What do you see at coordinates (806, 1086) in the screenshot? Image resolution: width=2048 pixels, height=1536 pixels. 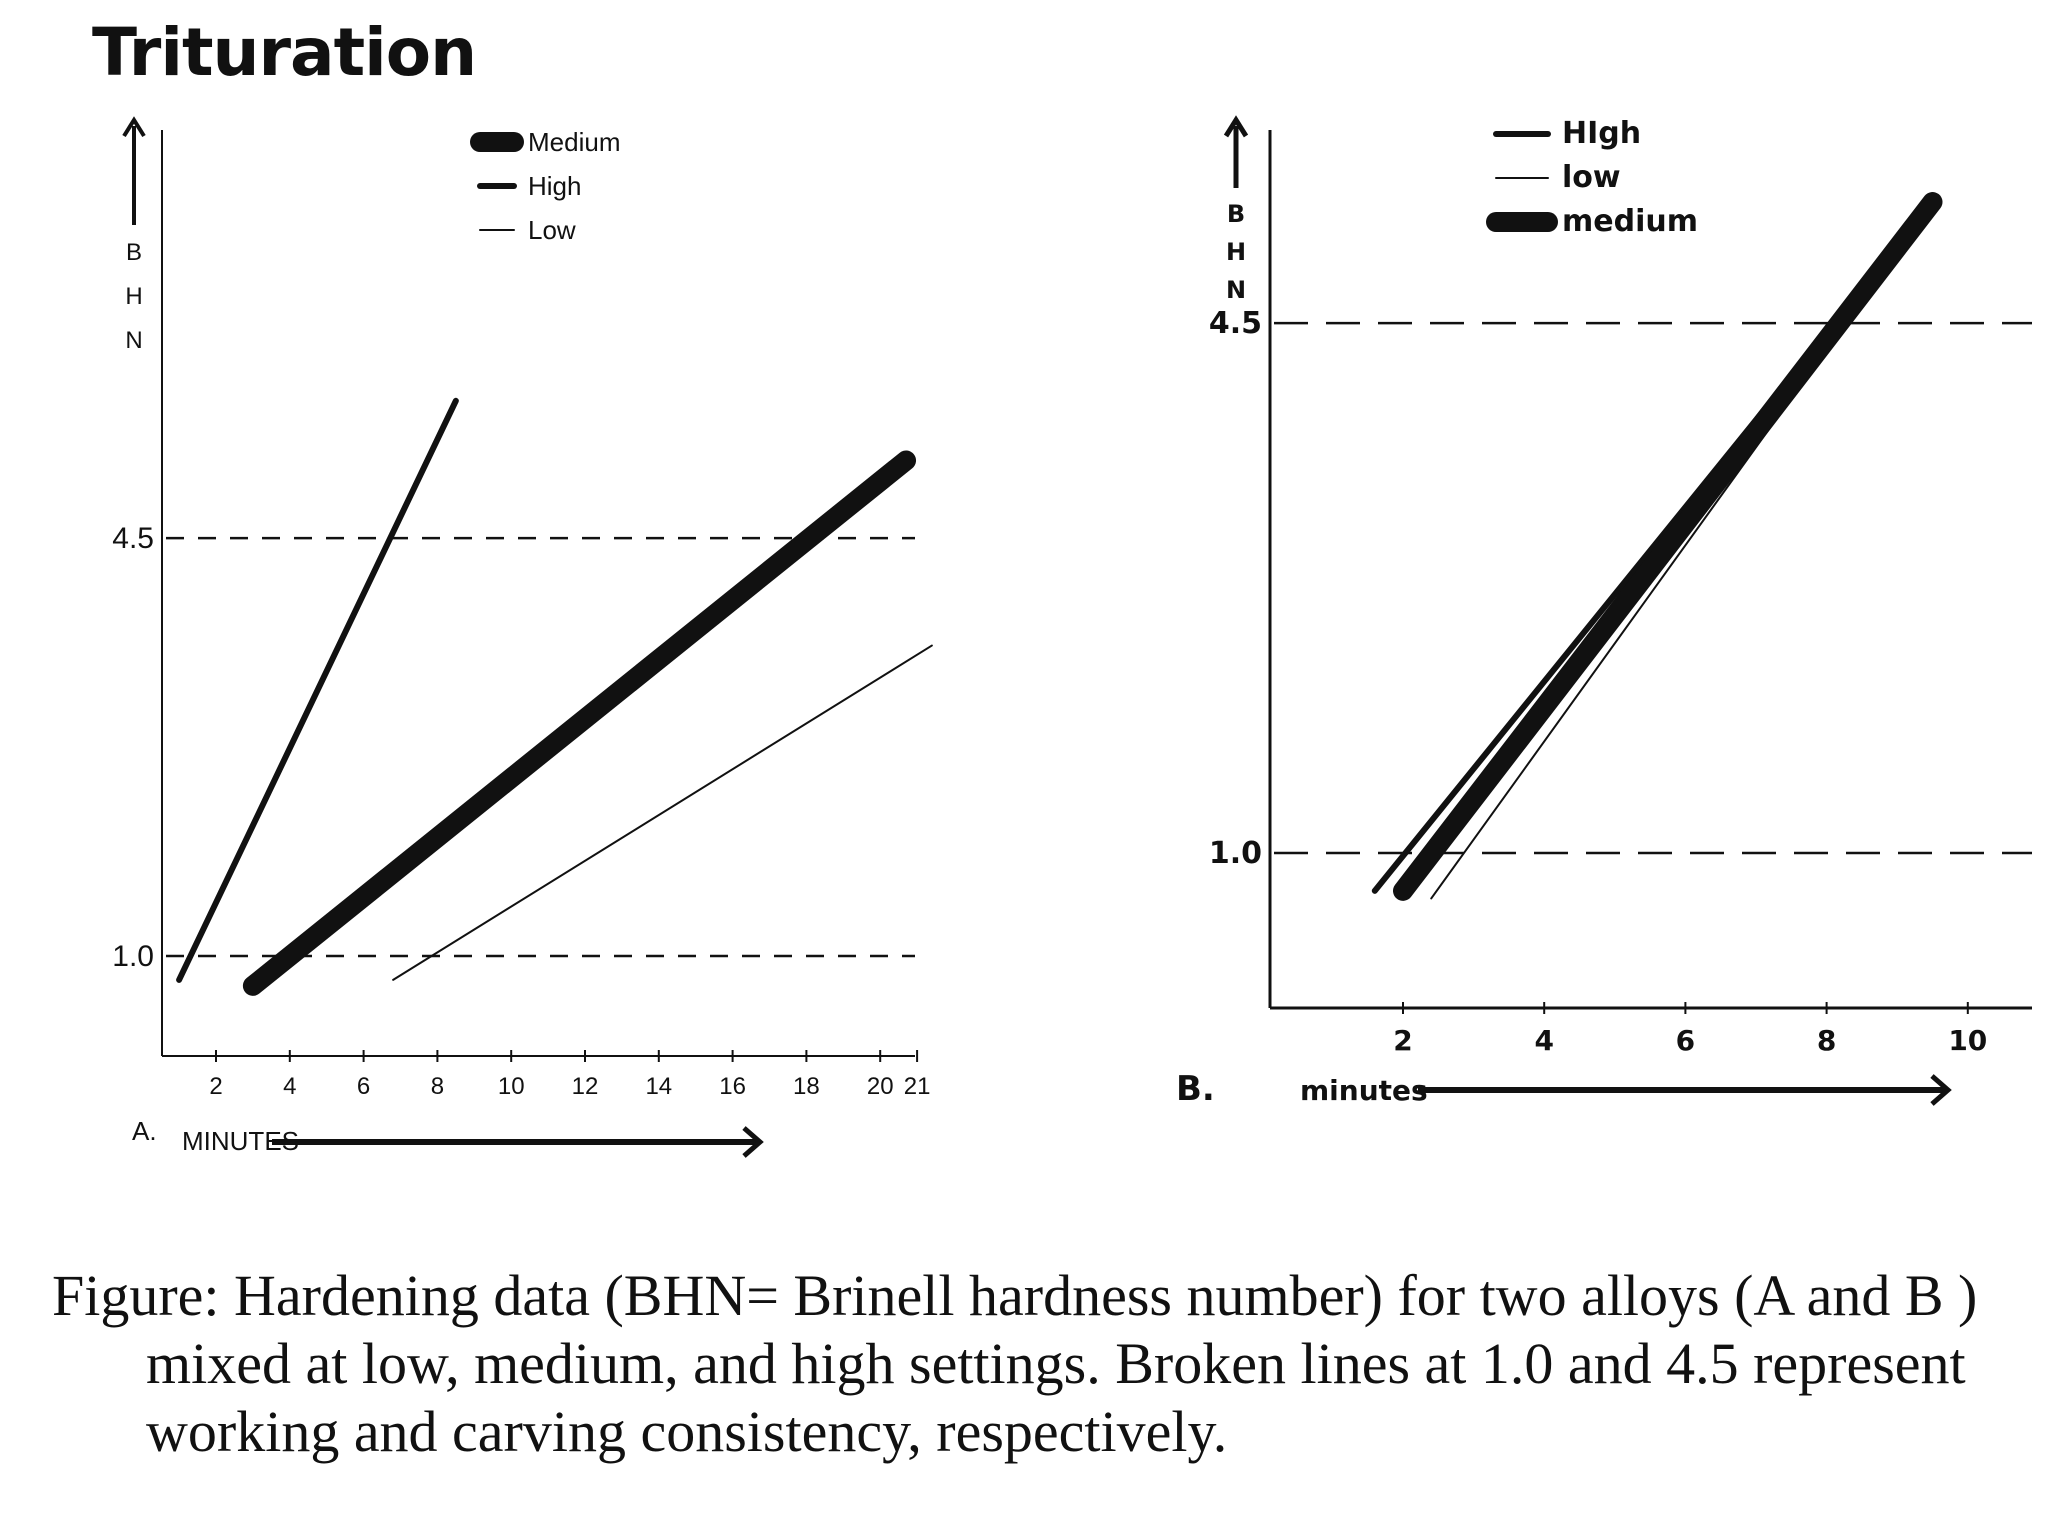 I see `x-tick-label: 18` at bounding box center [806, 1086].